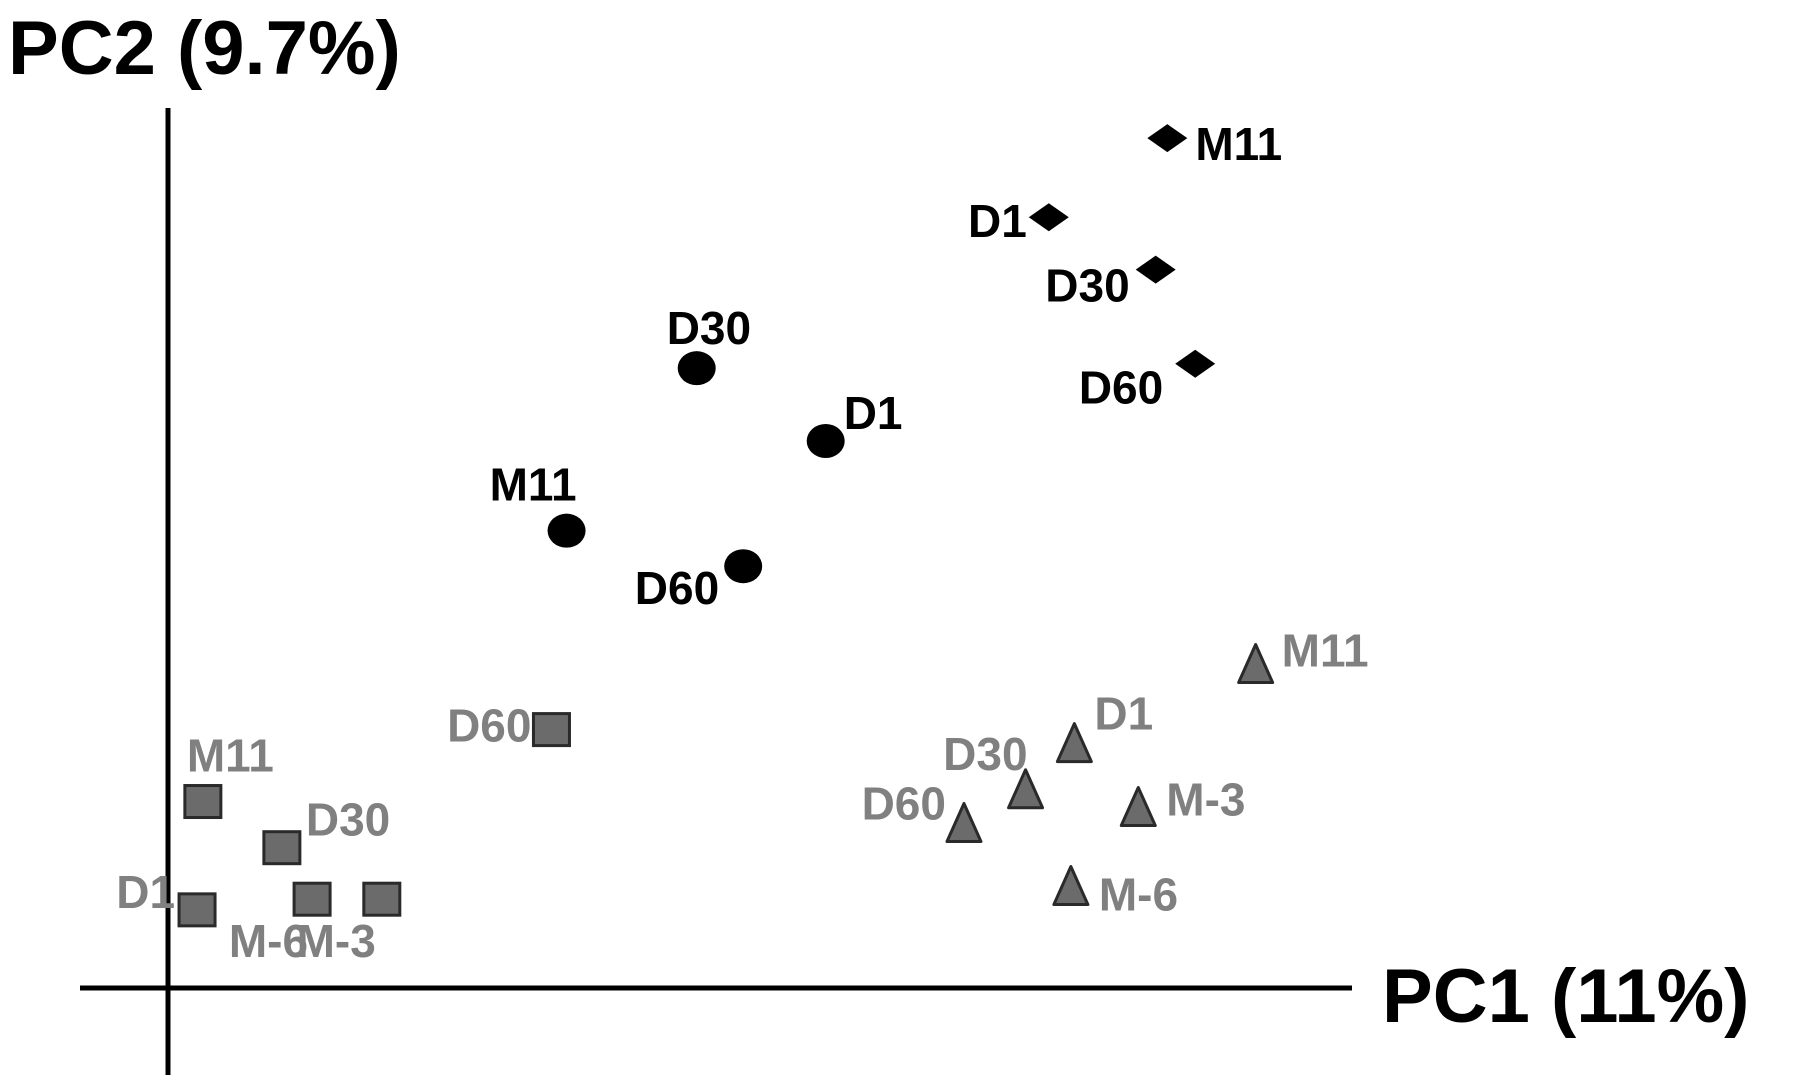 This screenshot has width=1800, height=1081. I want to click on point-diamond-d30-marker, so click(1155, 269).